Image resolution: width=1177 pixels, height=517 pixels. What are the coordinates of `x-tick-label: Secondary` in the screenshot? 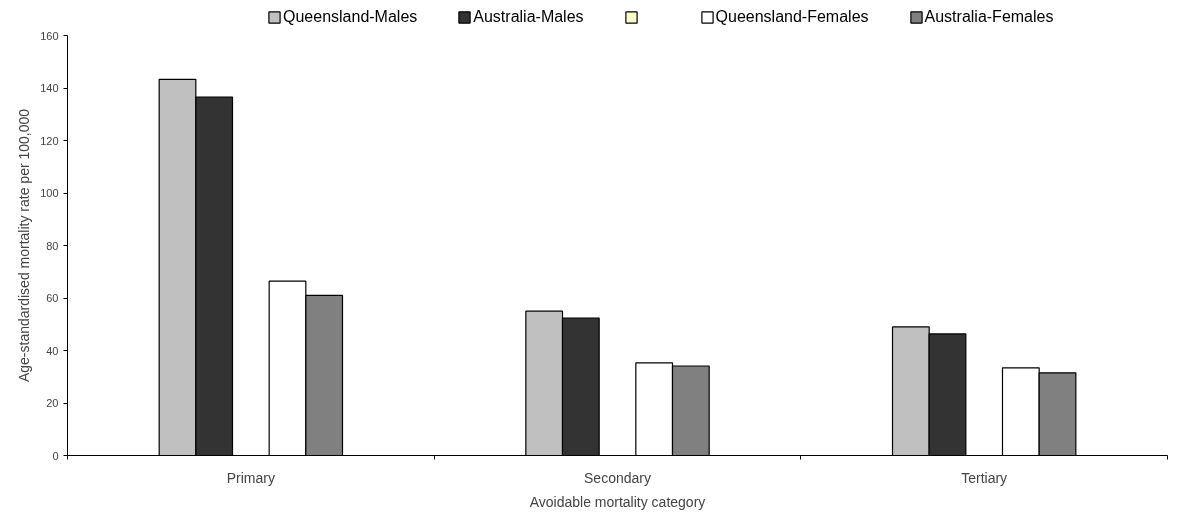 It's located at (617, 477).